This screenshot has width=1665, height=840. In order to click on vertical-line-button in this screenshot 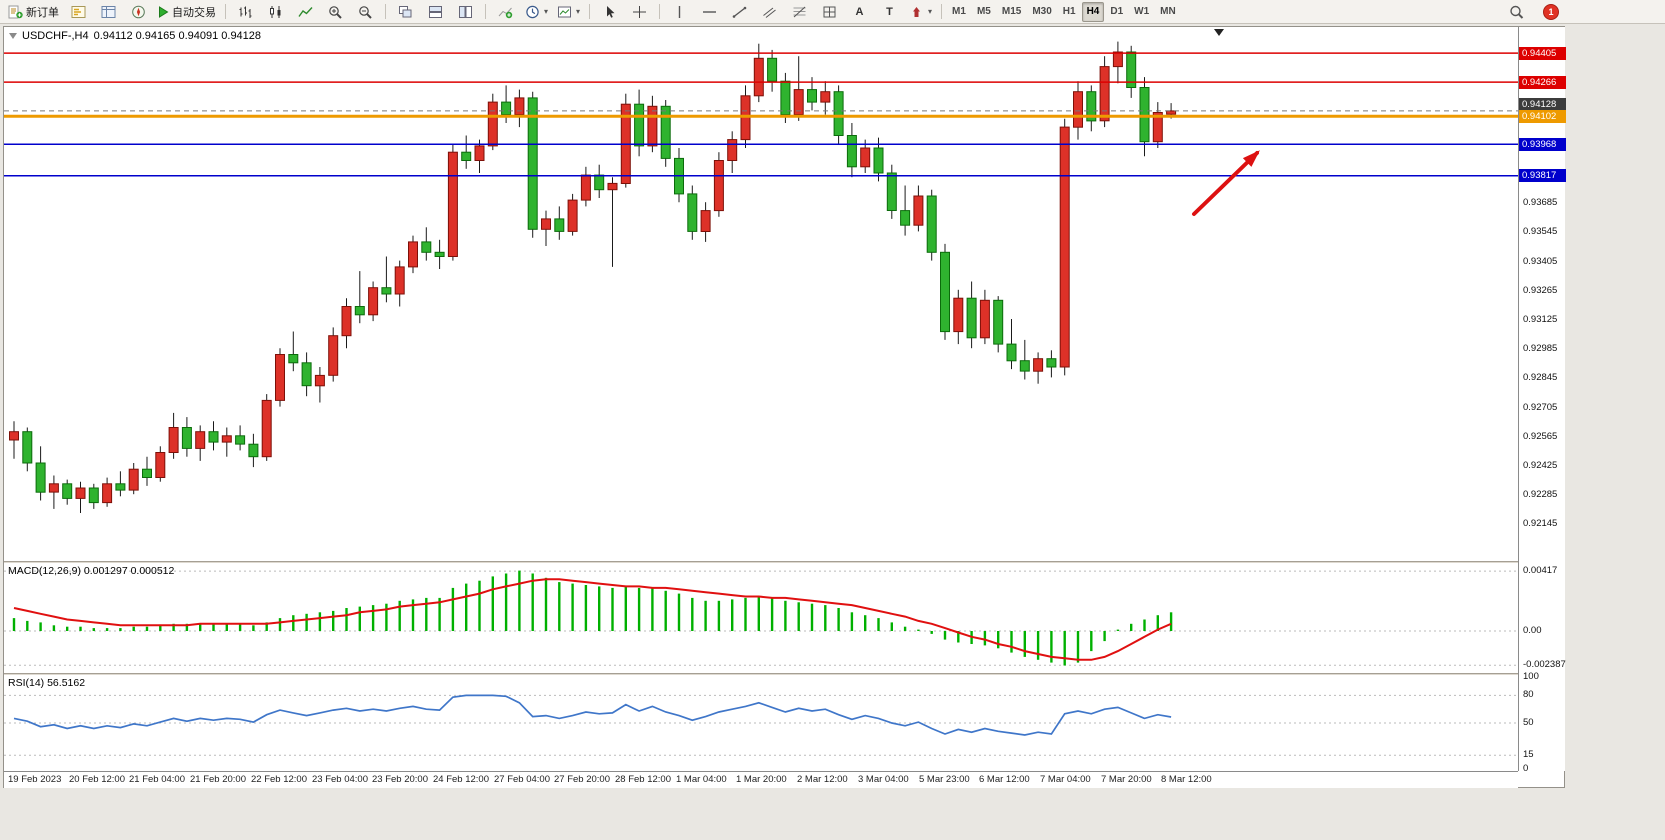, I will do `click(679, 12)`.